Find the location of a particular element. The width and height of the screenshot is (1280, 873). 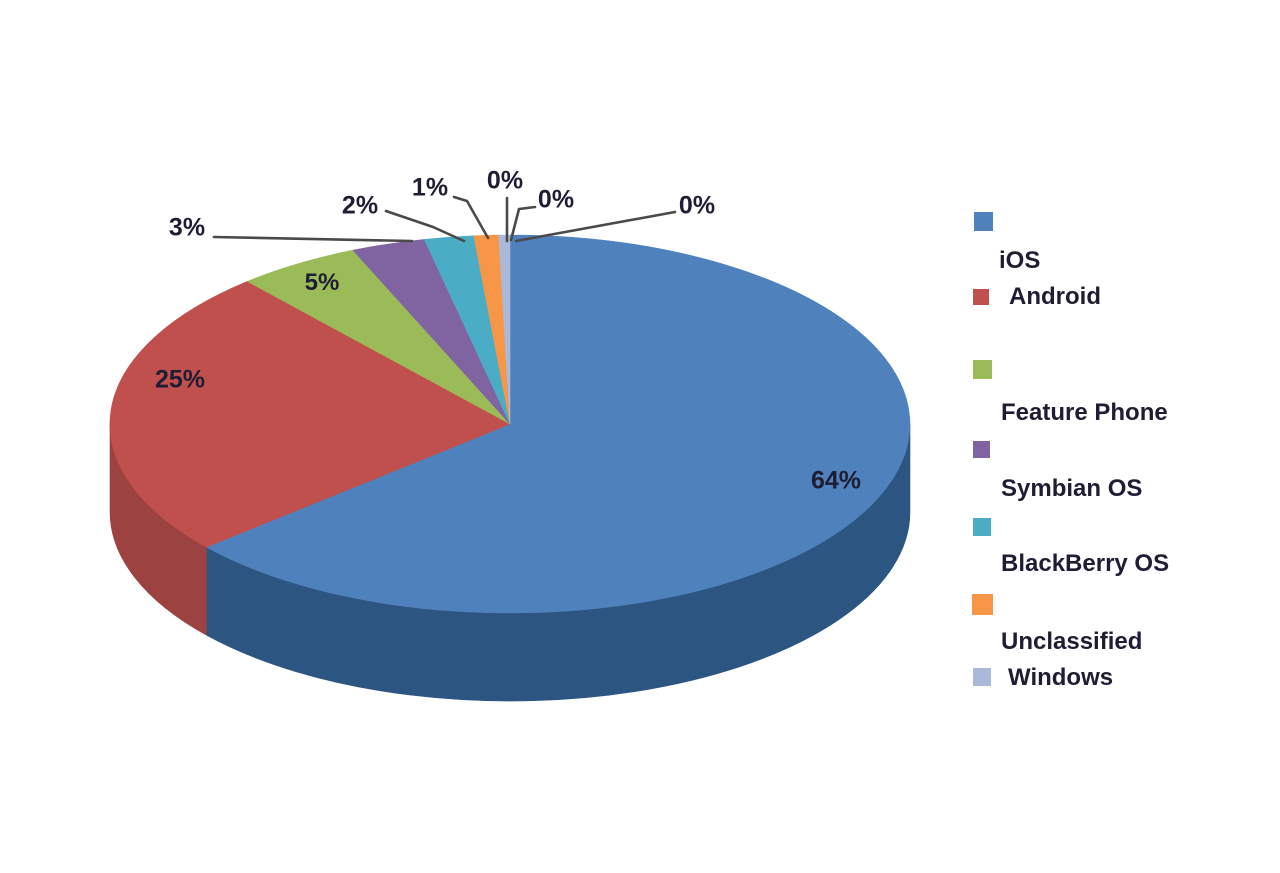

data-label-android: 25% is located at coordinates (180, 379).